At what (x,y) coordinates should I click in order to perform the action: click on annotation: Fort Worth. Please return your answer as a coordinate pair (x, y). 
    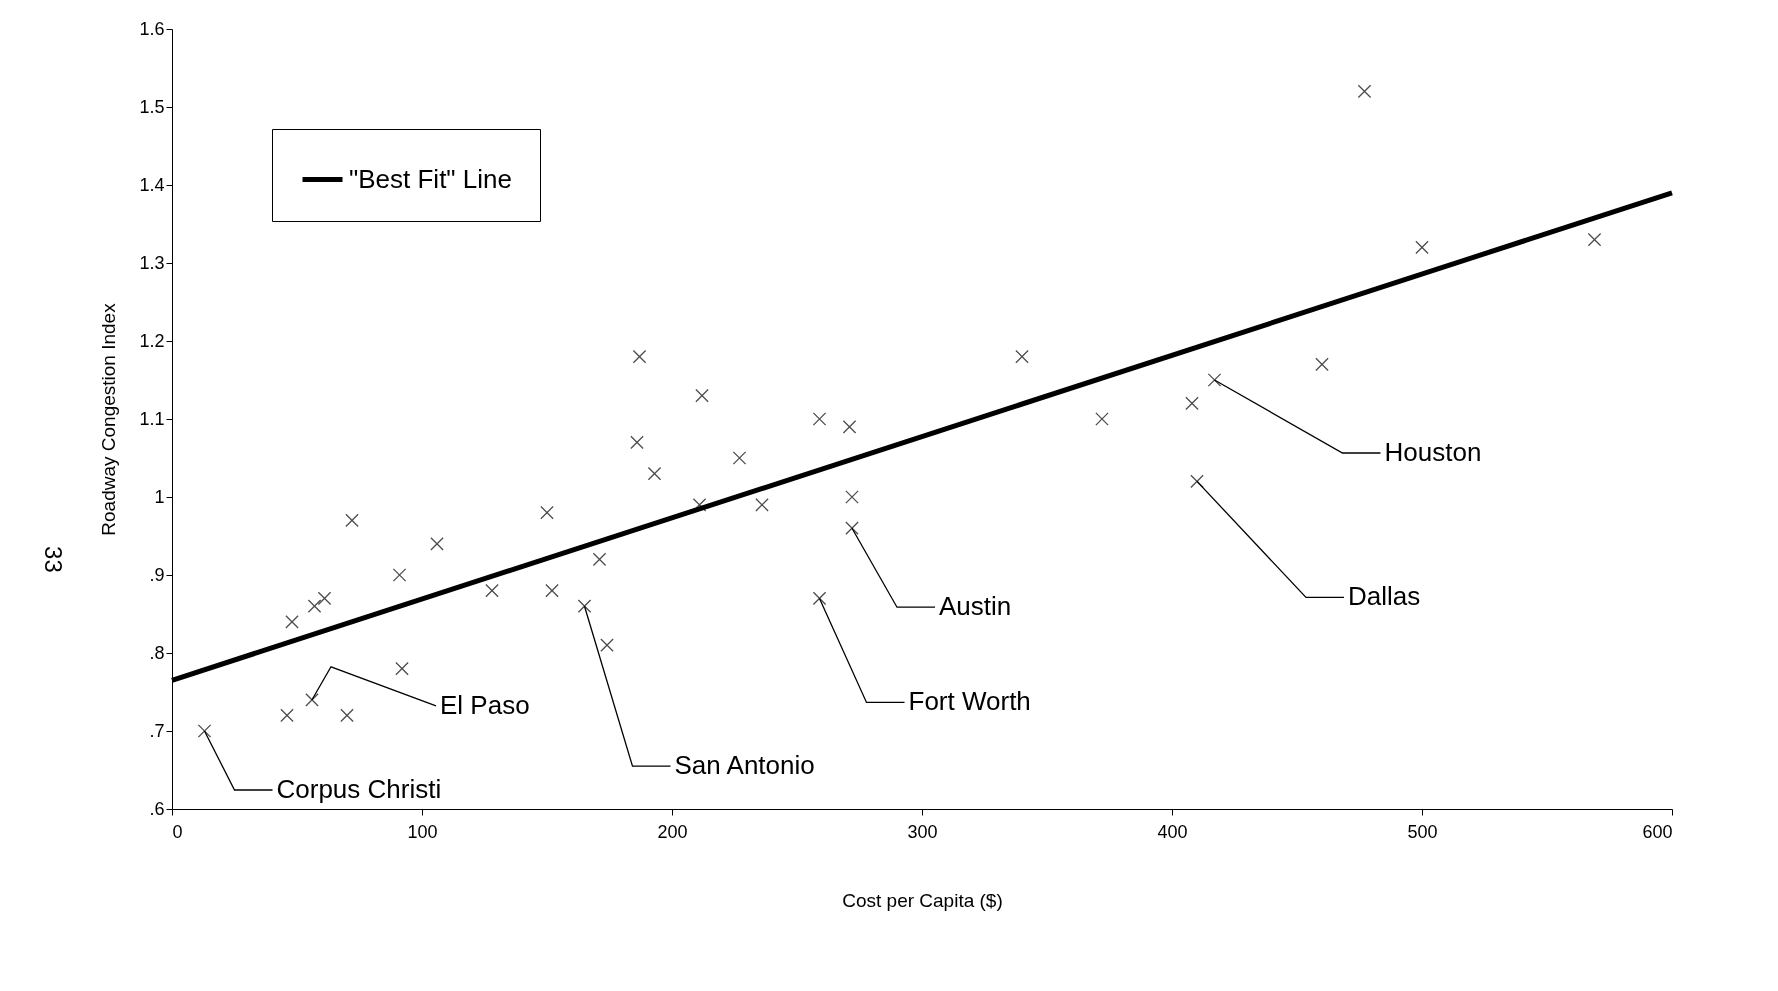
    Looking at the image, I should click on (969, 701).